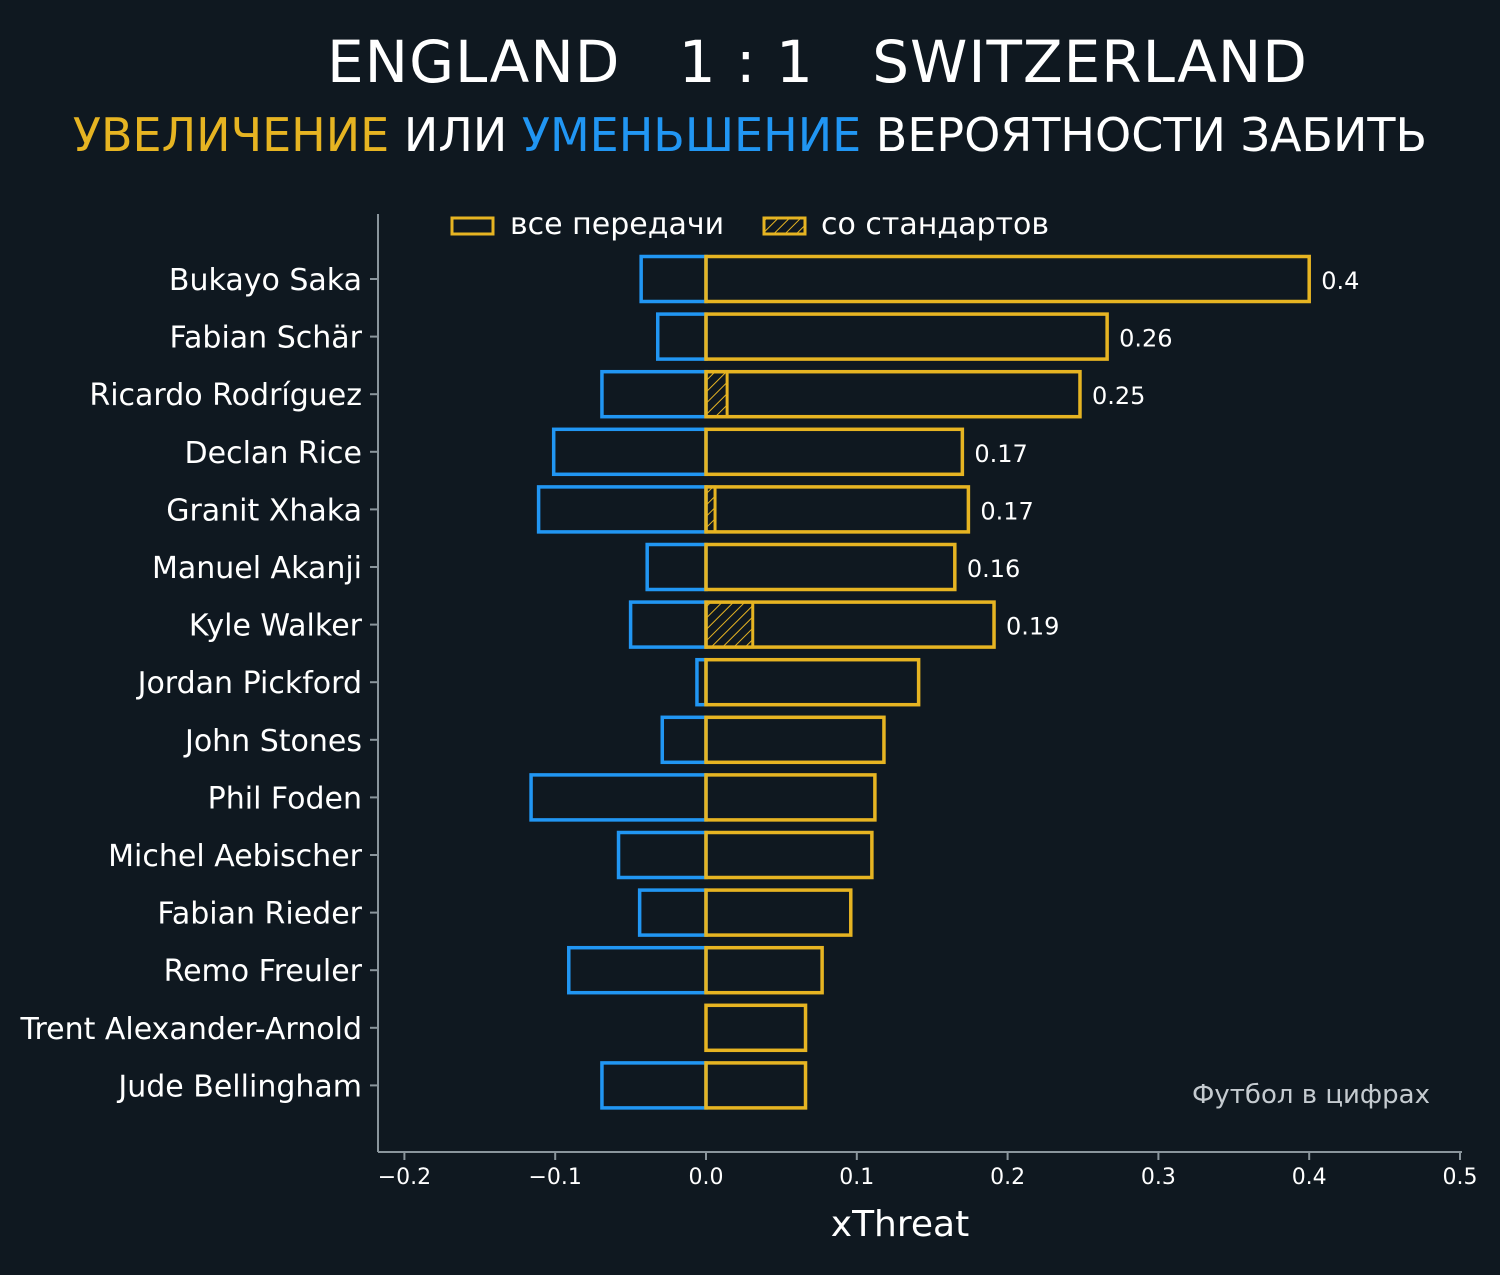 This screenshot has height=1275, width=1500. Describe the element at coordinates (1145, 339) in the screenshot. I see `value-label: 0.26` at that location.